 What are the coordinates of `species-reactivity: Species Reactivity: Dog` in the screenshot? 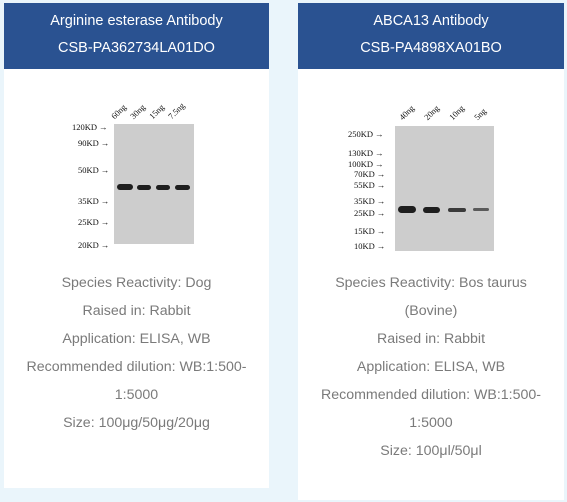 It's located at (136, 283).